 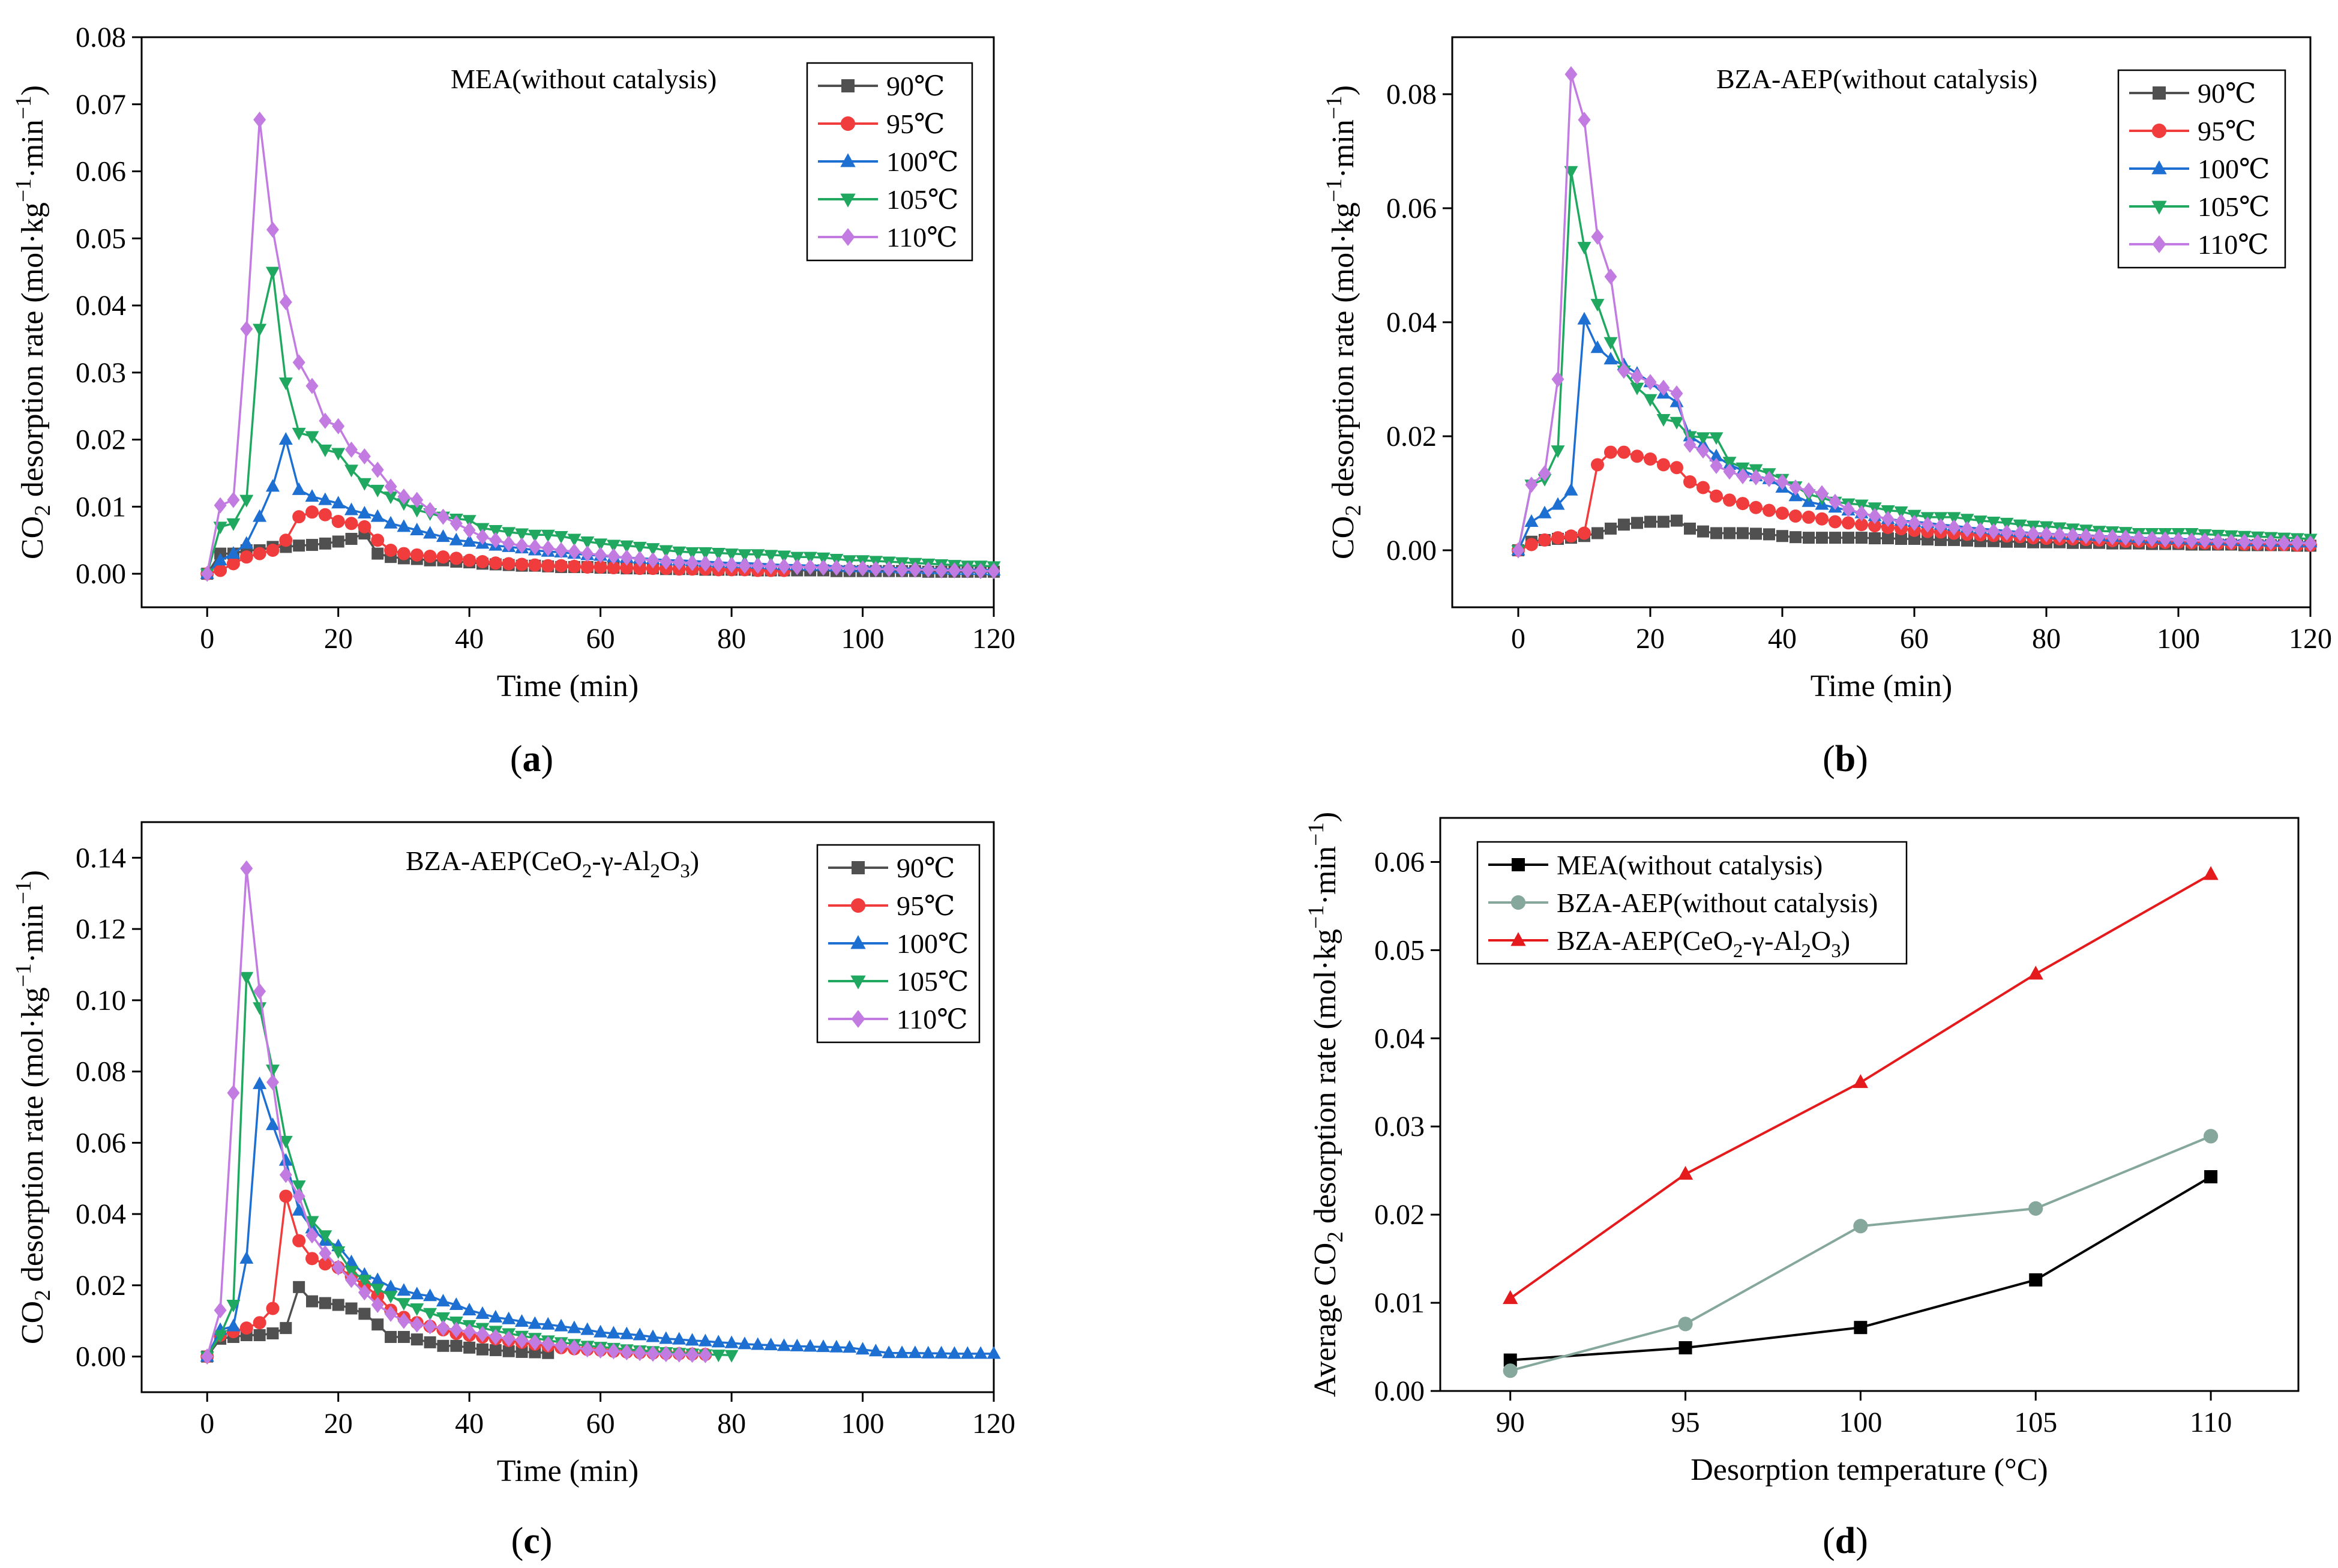 What do you see at coordinates (1399, 1038) in the screenshot?
I see `y-tick-label: 0.04` at bounding box center [1399, 1038].